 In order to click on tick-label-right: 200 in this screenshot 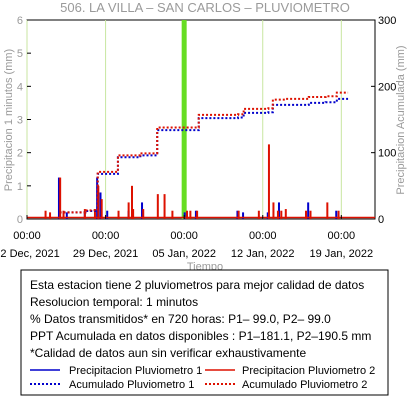, I will do `click(387, 87)`.